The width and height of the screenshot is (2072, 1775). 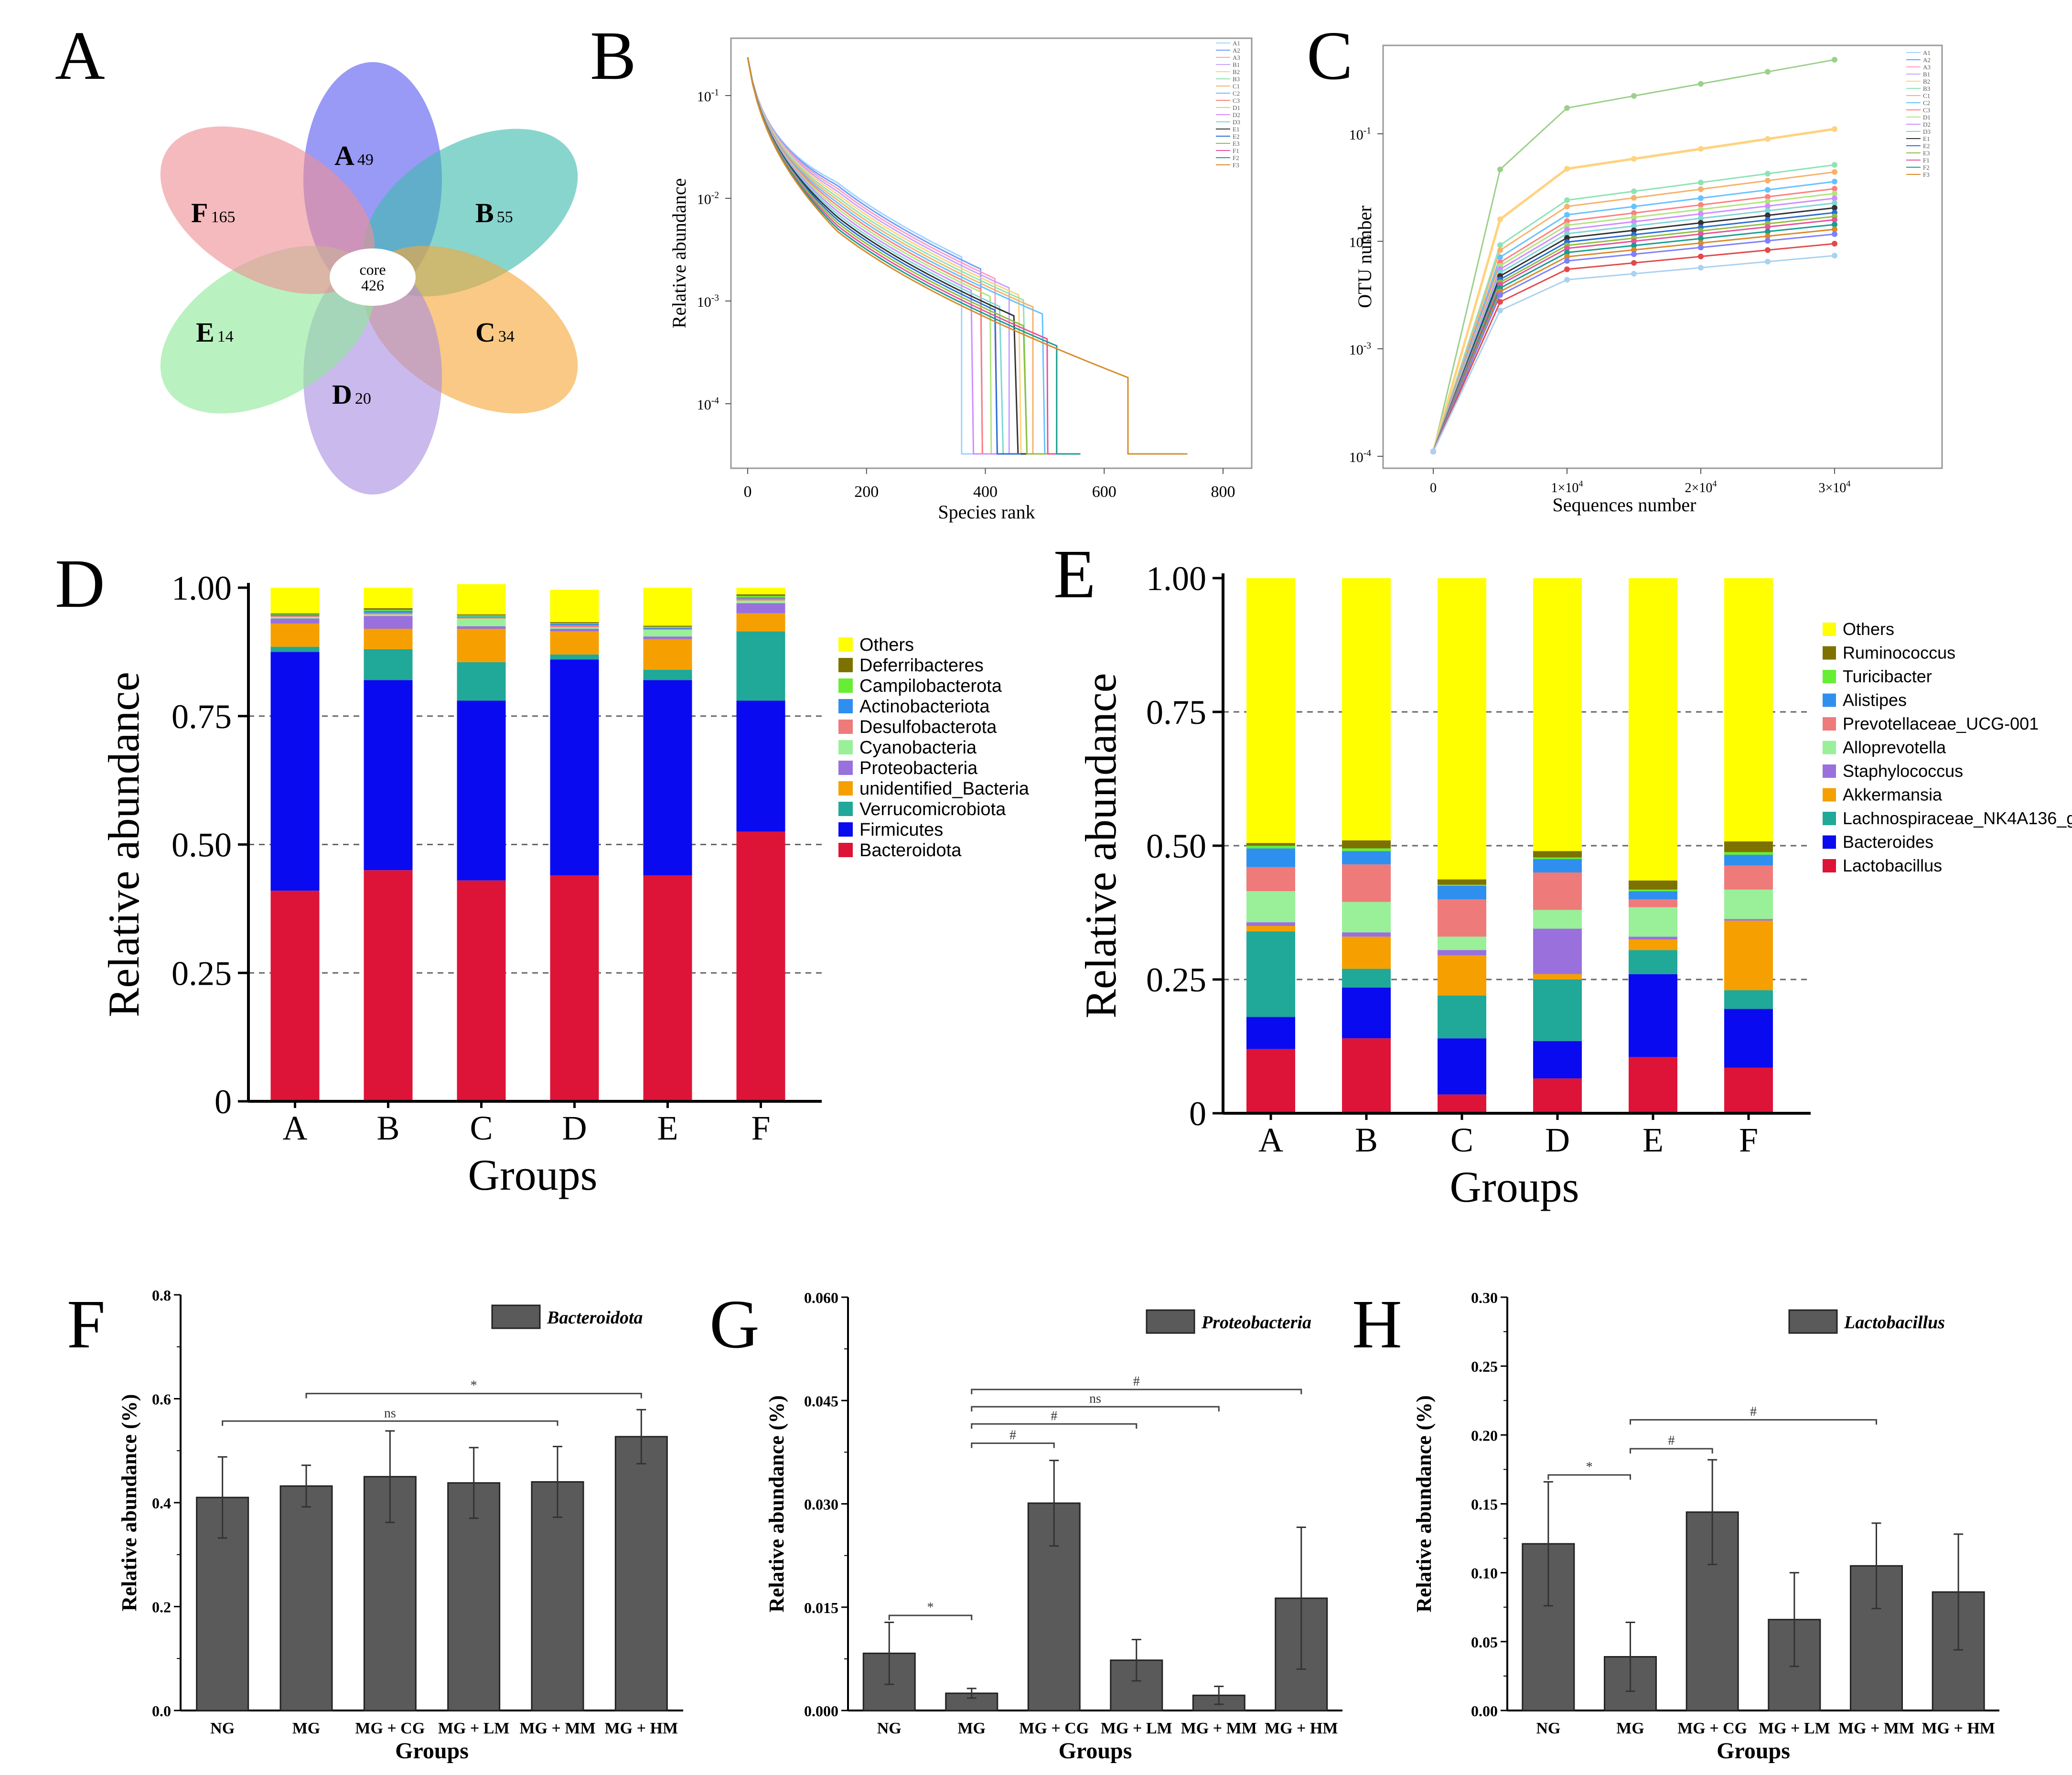 I want to click on x-tick-label: MG + HM, so click(x=1301, y=1728).